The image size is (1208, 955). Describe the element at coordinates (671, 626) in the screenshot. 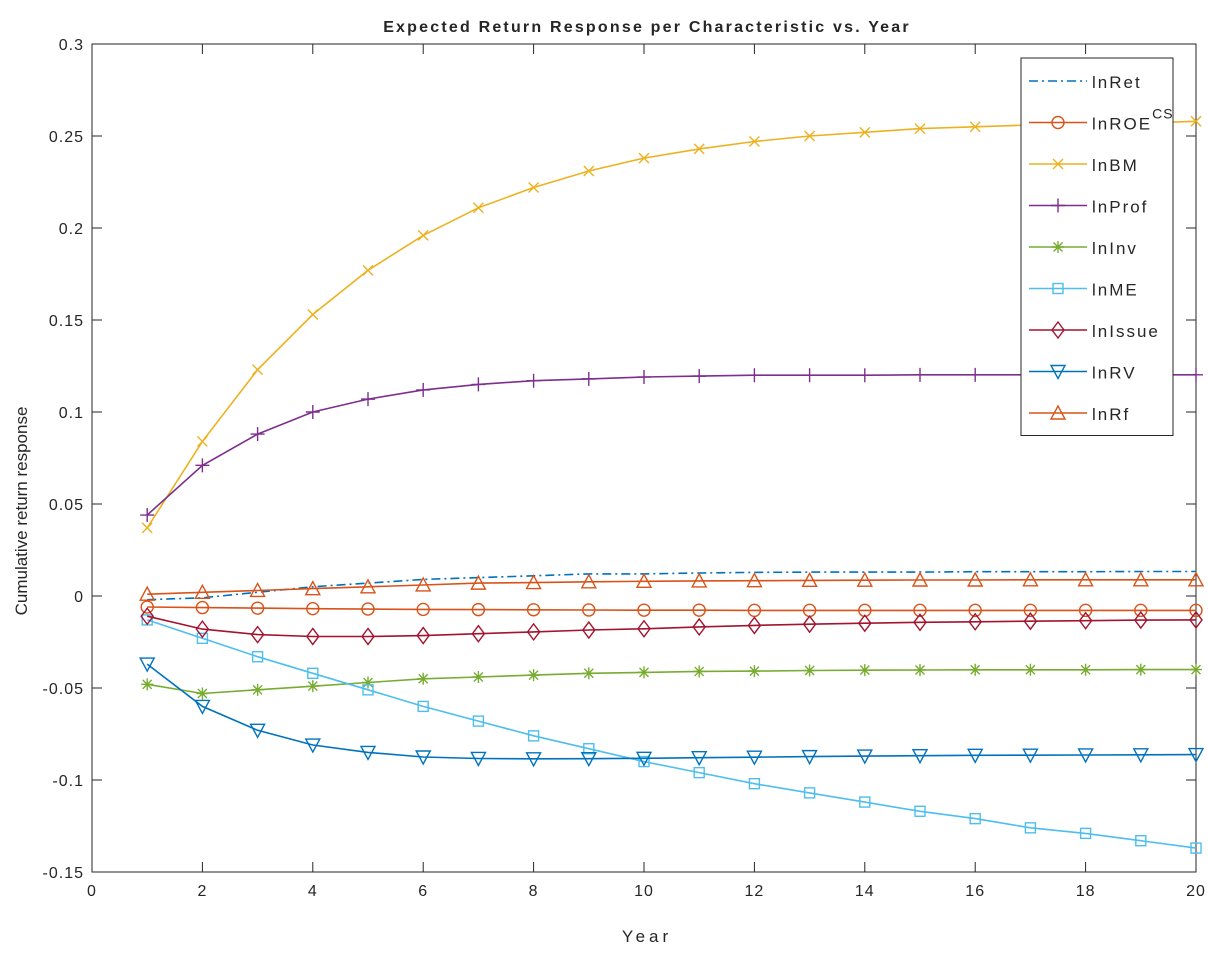

I see `series-lnissue` at that location.